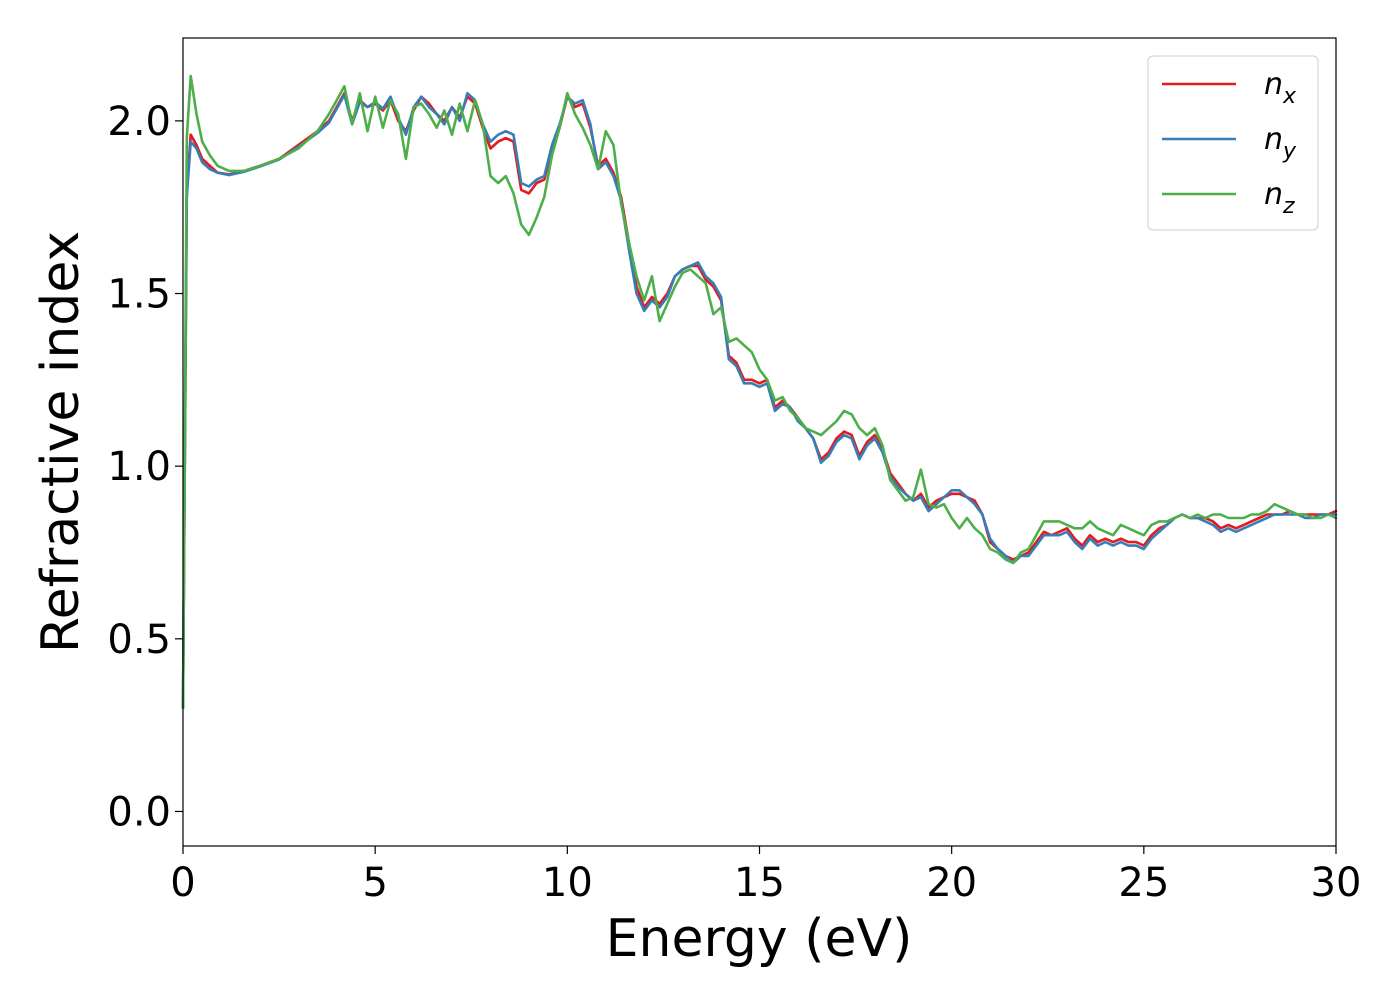  I want to click on x-axis: 0 5 10 15 20 25 30, so click(765, 876).